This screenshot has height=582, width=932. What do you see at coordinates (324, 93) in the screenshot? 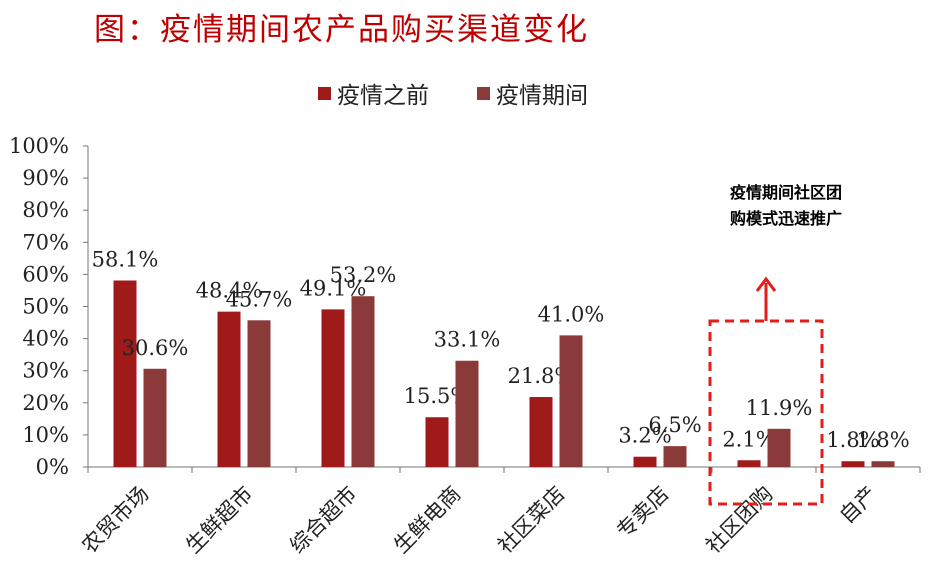
I see `legend-swatch-before` at bounding box center [324, 93].